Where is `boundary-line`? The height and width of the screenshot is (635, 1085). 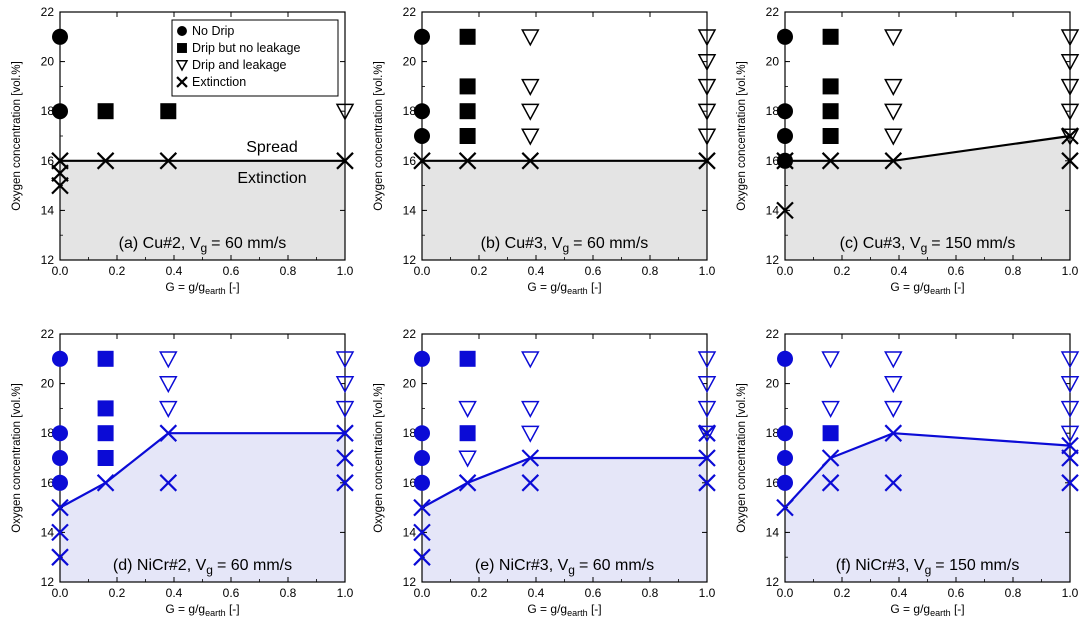 boundary-line is located at coordinates (564, 482).